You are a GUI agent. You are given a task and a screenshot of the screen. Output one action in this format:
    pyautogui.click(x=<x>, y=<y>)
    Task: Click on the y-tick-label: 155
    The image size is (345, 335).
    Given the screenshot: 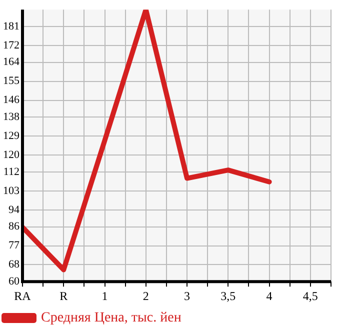 What is the action you would take?
    pyautogui.click(x=11, y=81)
    